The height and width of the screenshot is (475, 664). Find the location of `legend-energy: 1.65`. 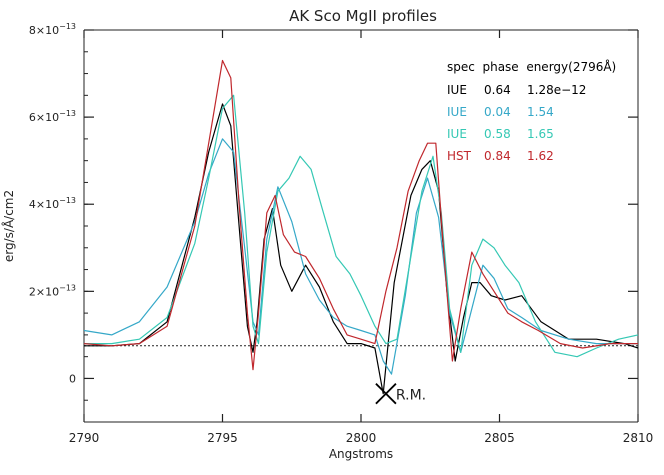

legend-energy: 1.65 is located at coordinates (540, 134).